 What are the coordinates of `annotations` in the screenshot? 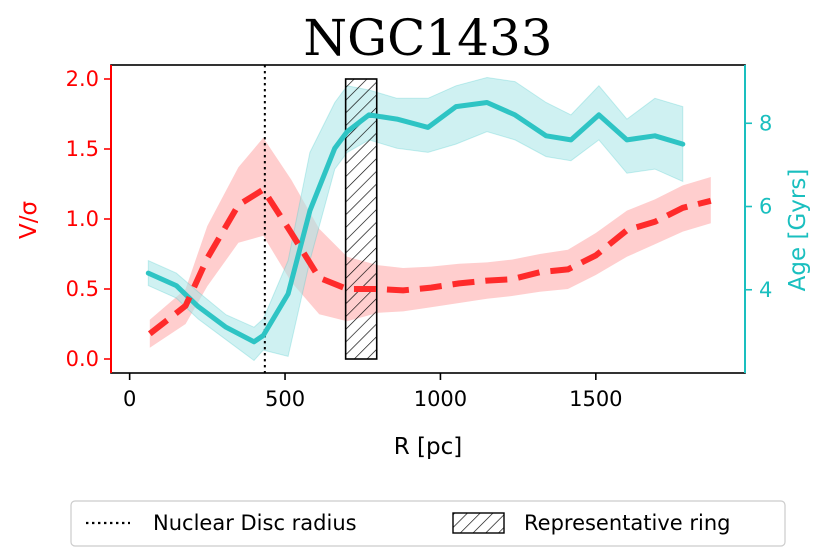 It's located at (320, 219).